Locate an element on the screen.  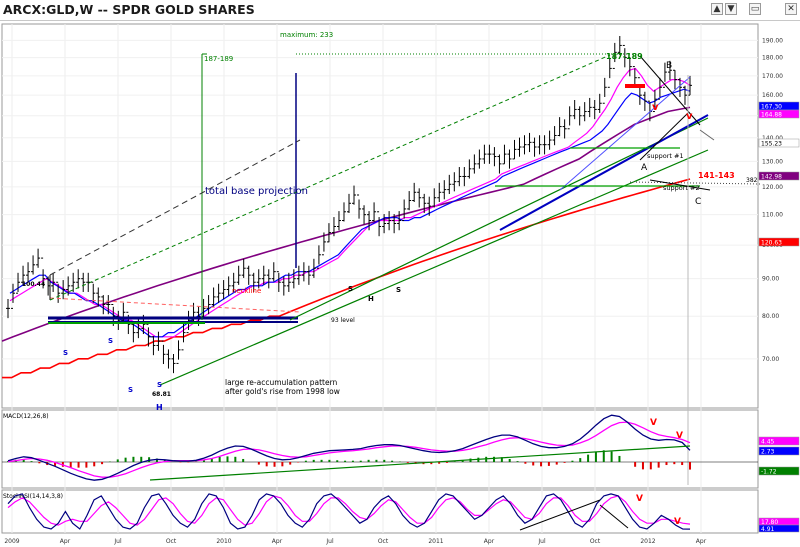
blue-channel-lower is located at coordinates (604, 172).